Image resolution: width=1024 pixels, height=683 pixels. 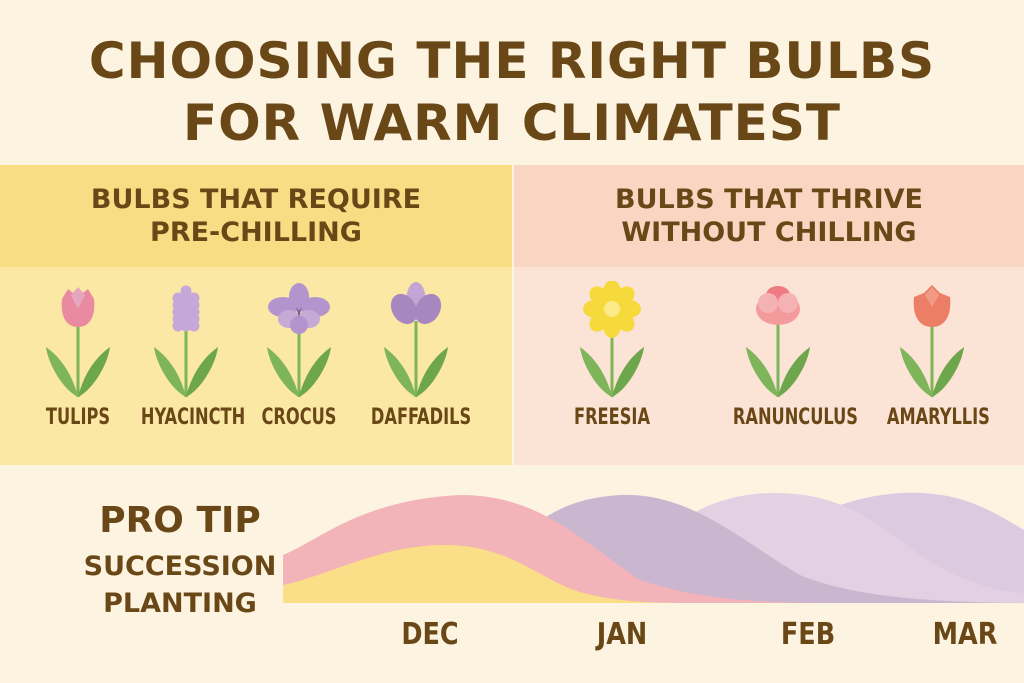 What do you see at coordinates (938, 417) in the screenshot?
I see `flower-label: AMARYLLIS` at bounding box center [938, 417].